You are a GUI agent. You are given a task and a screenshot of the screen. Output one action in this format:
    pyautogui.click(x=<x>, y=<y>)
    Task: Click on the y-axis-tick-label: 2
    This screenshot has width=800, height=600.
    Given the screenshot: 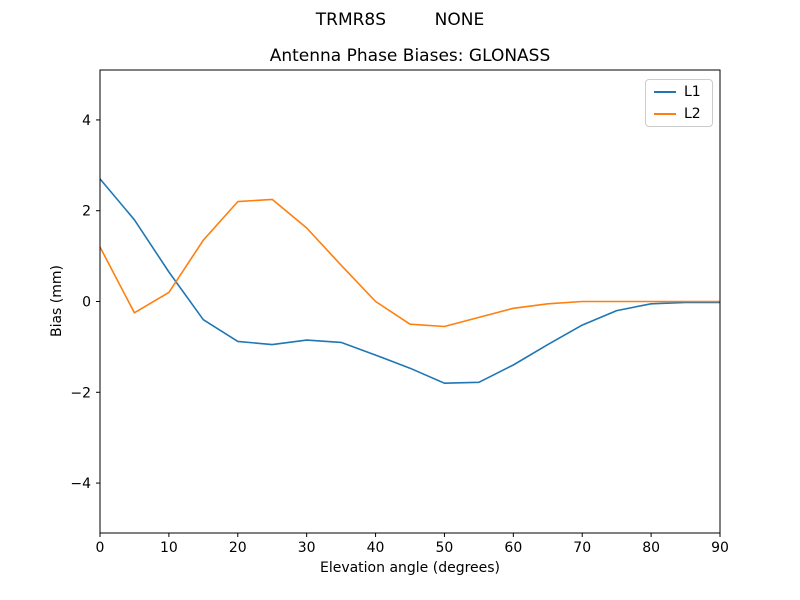 What is the action you would take?
    pyautogui.click(x=86, y=212)
    